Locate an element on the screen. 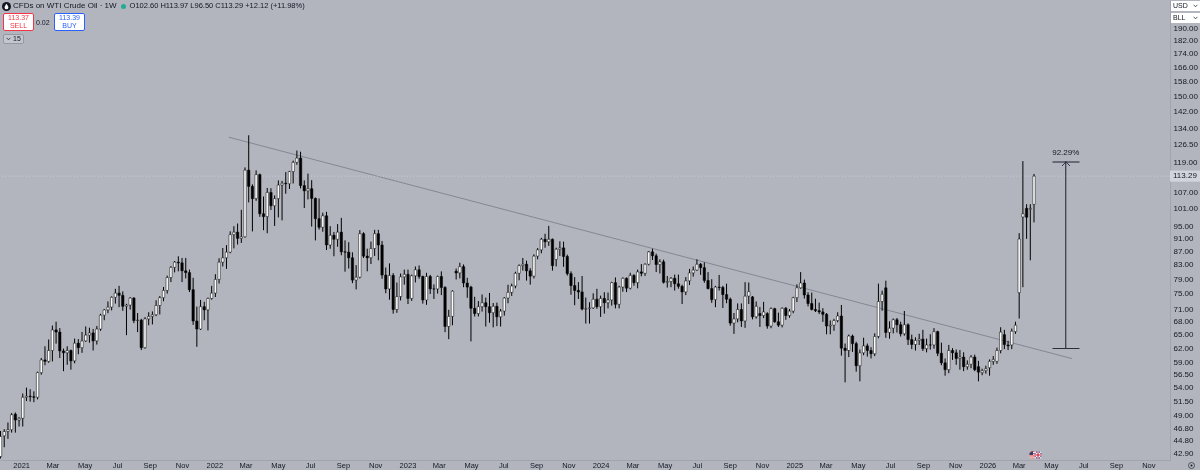  y-tick-label: 83.00 is located at coordinates (1184, 265).